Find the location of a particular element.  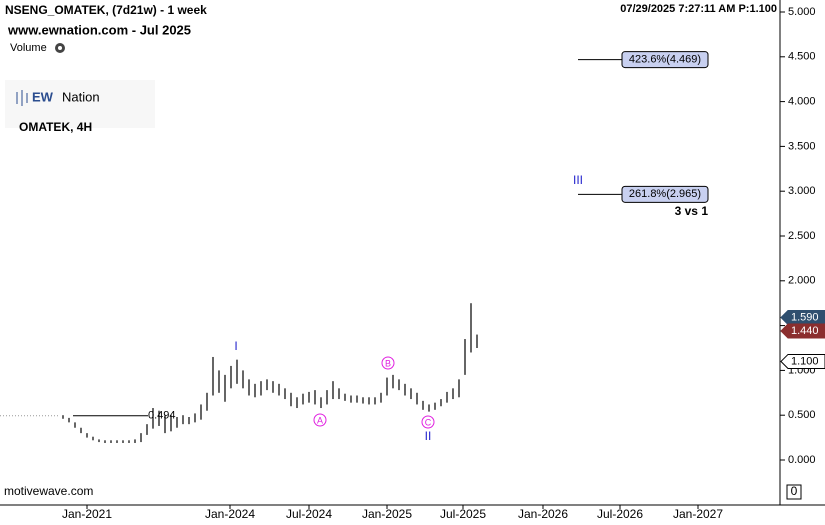

wave-label: II is located at coordinates (428, 436).